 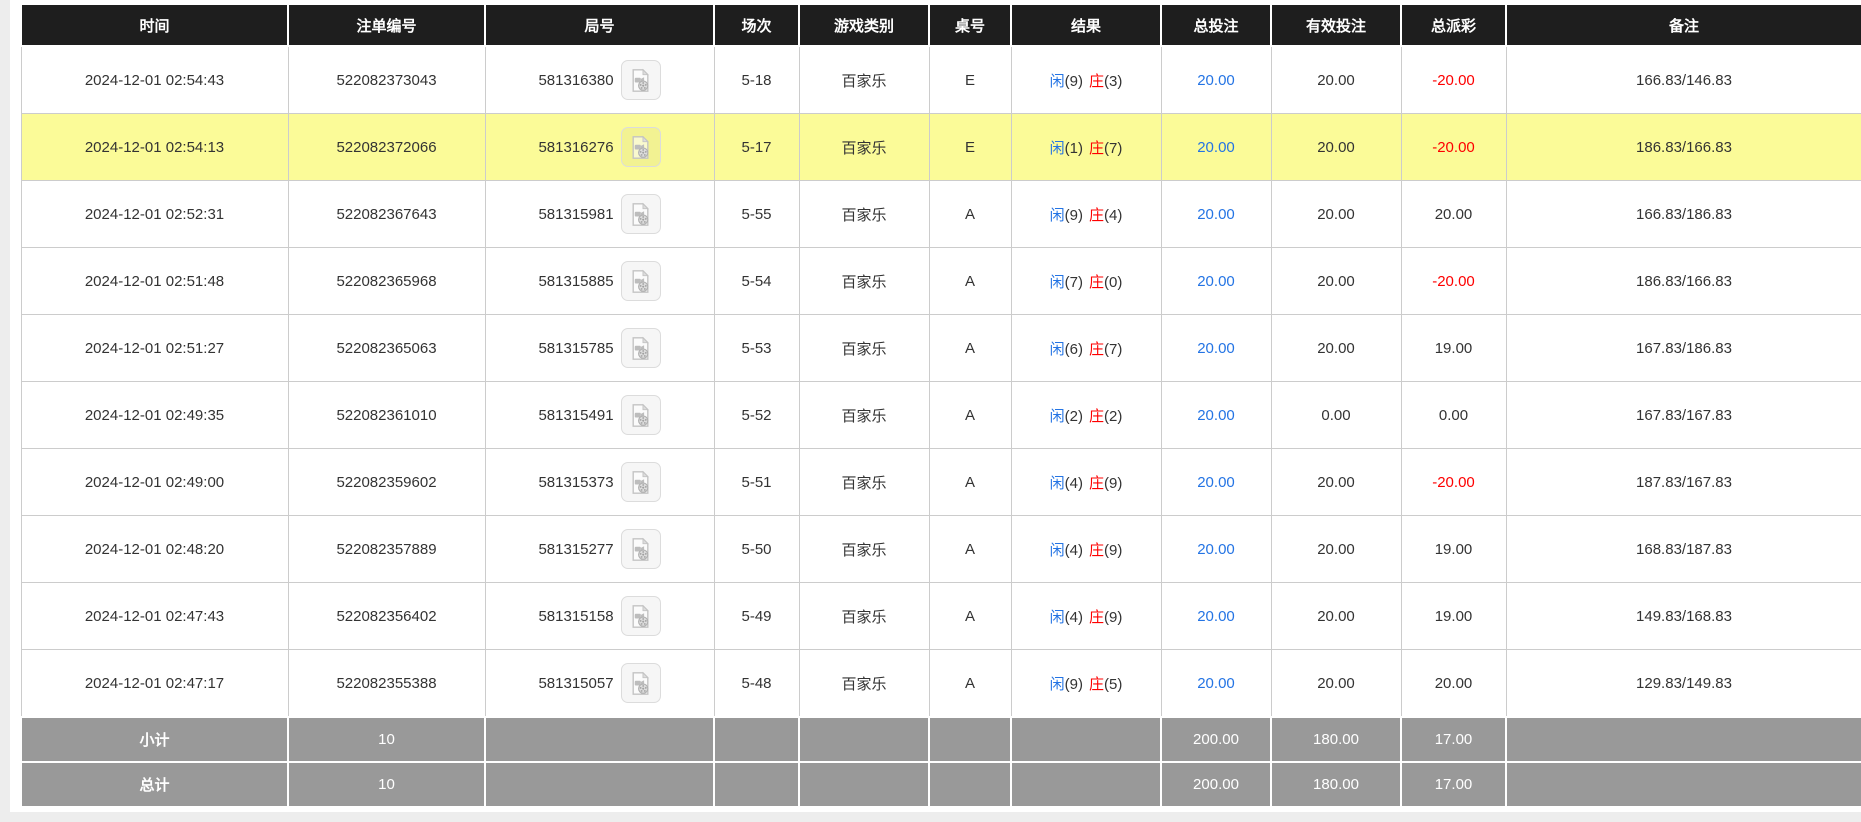 I want to click on page-bottom-edge, so click(x=930, y=817).